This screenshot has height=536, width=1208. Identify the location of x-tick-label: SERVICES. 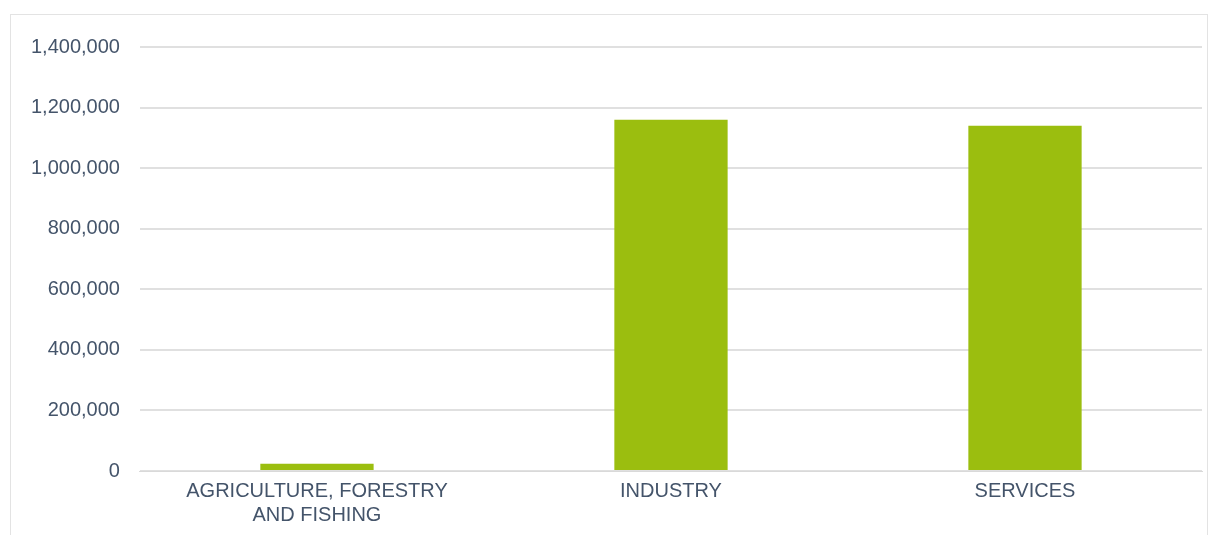
(1025, 489).